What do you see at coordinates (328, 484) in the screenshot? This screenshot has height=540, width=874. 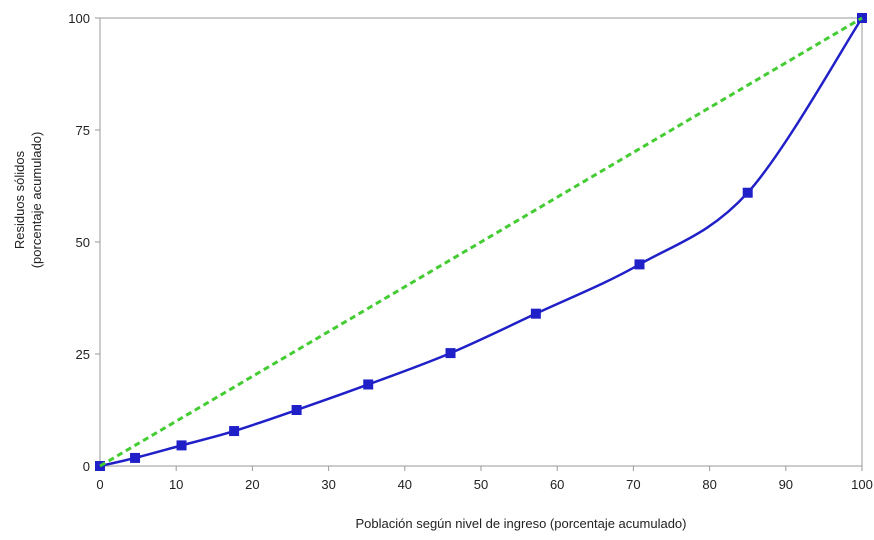 I see `x-tick-label: 30` at bounding box center [328, 484].